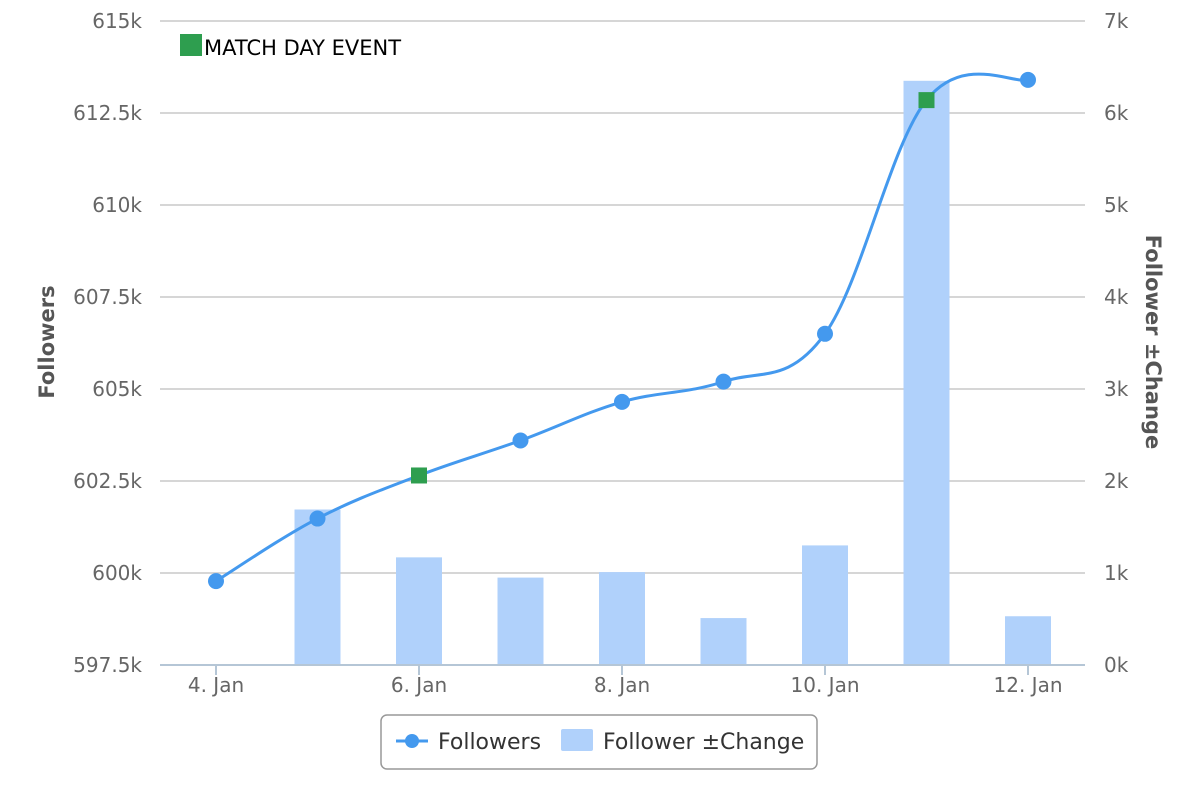  I want to click on right-axis-tick-label: 1k, so click(1116, 573).